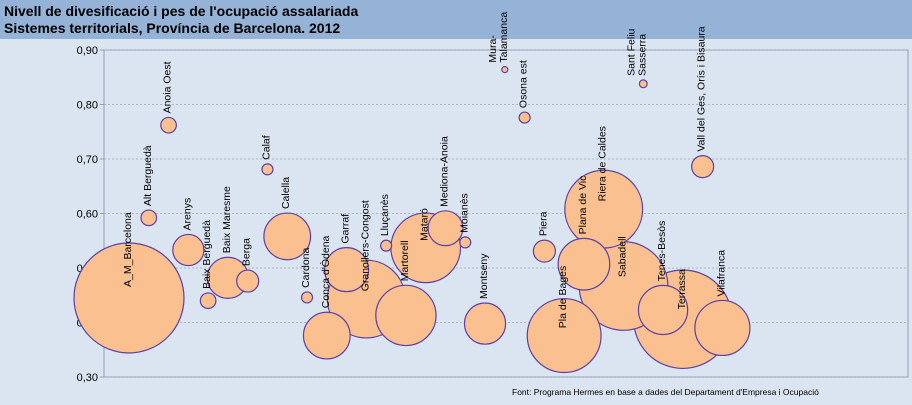 The image size is (912, 405). I want to click on bubble-calella, so click(287, 236).